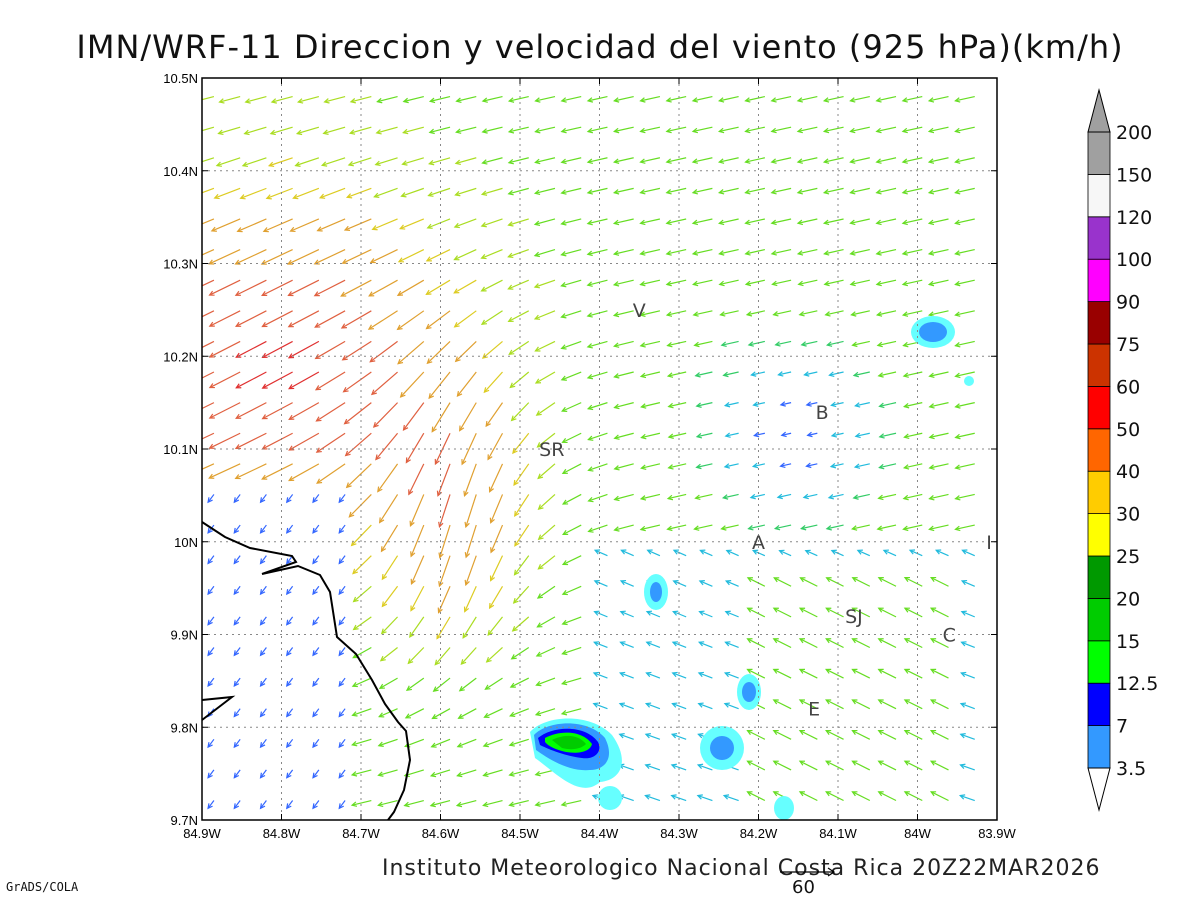  Describe the element at coordinates (180, 449) in the screenshot. I see `lat-tick-label: 10.1N` at that location.